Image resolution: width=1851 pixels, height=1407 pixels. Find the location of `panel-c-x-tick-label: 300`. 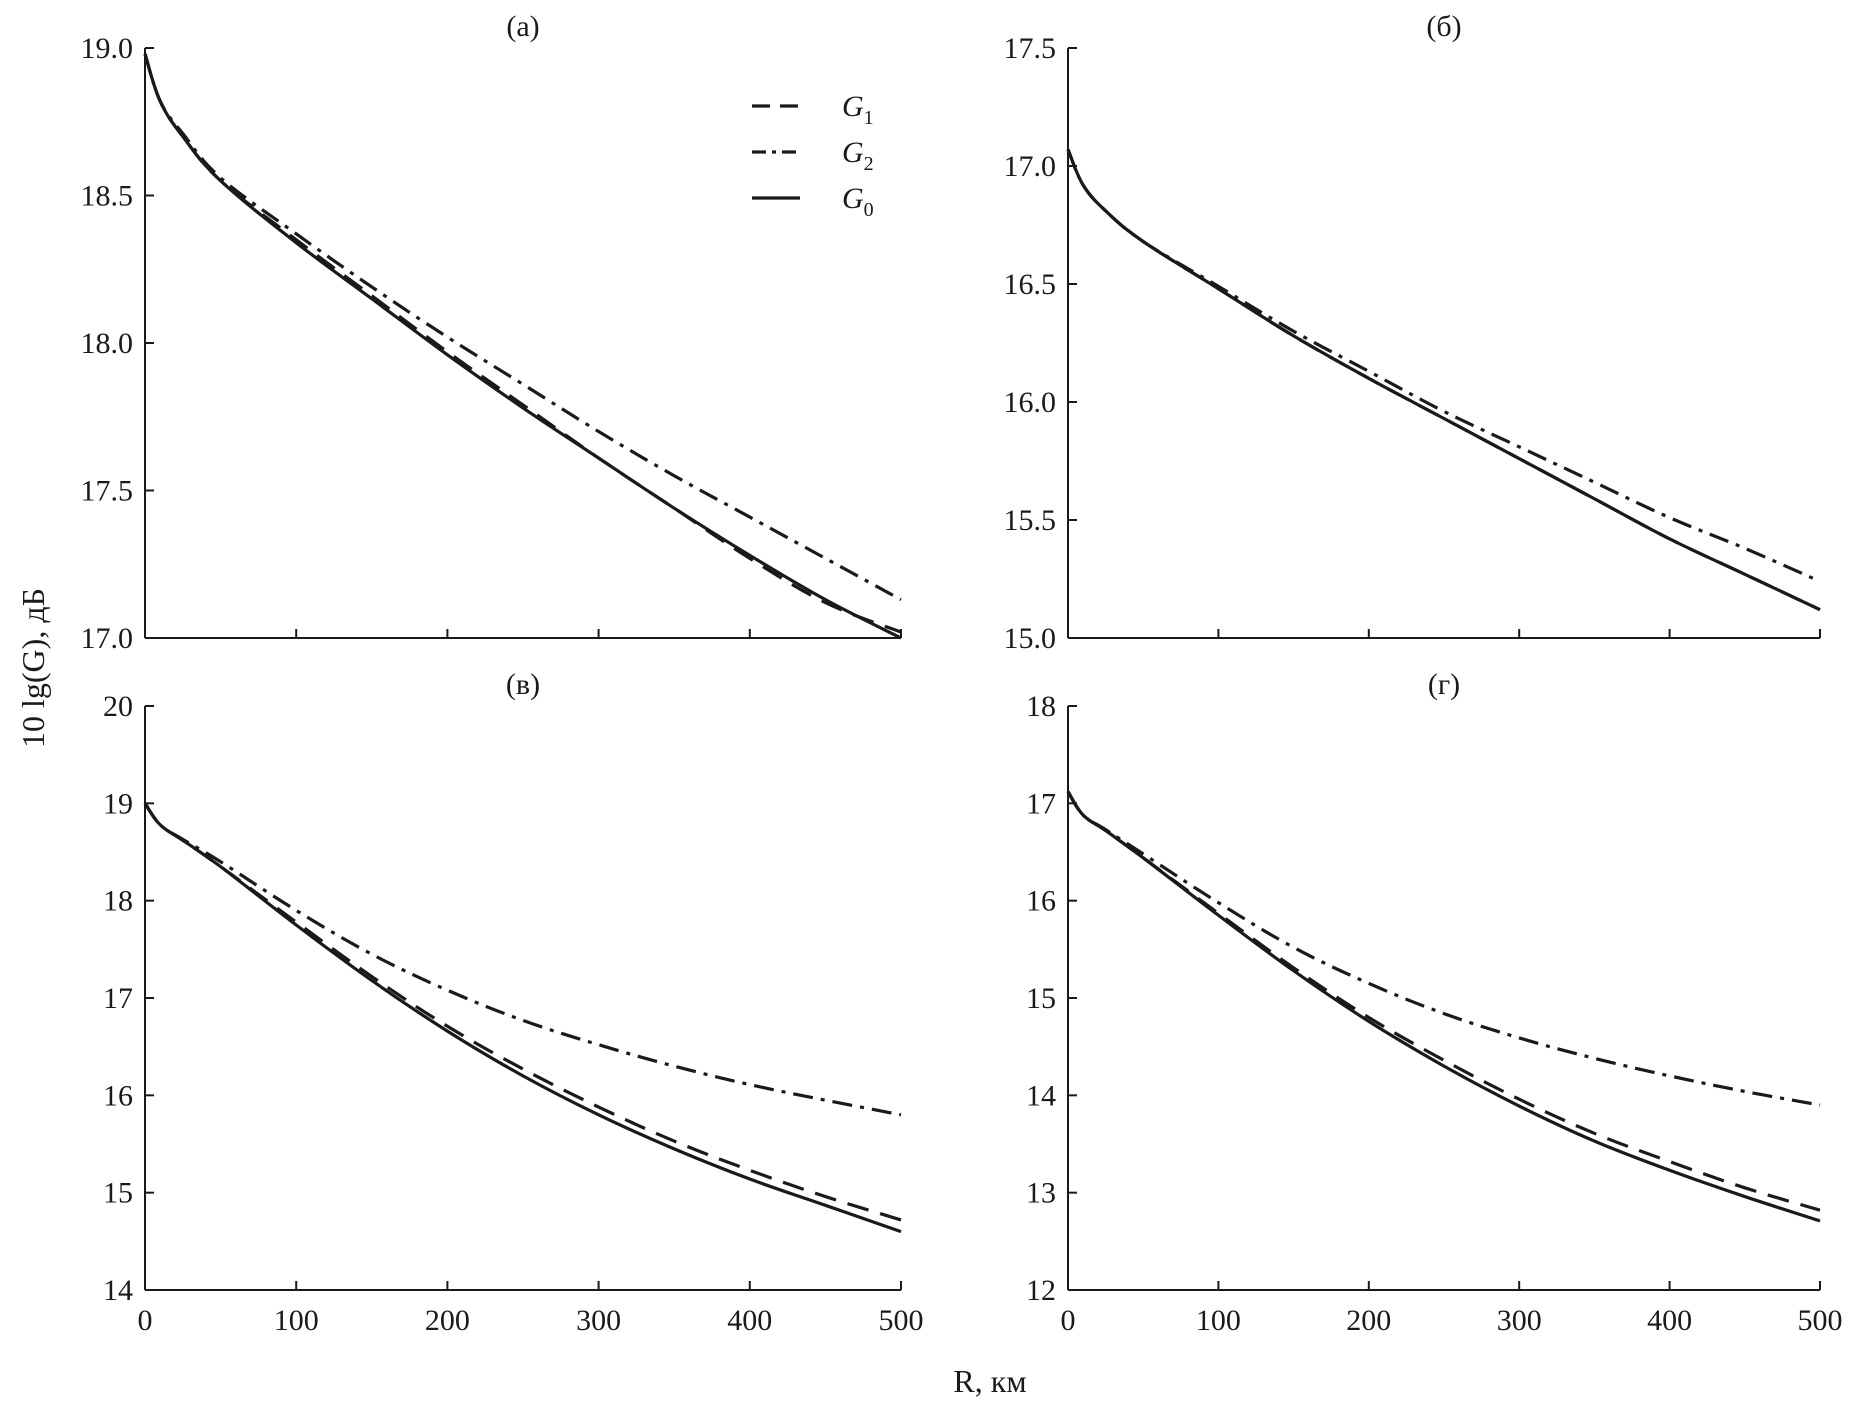

panel-c-x-tick-label: 300 is located at coordinates (598, 1320).